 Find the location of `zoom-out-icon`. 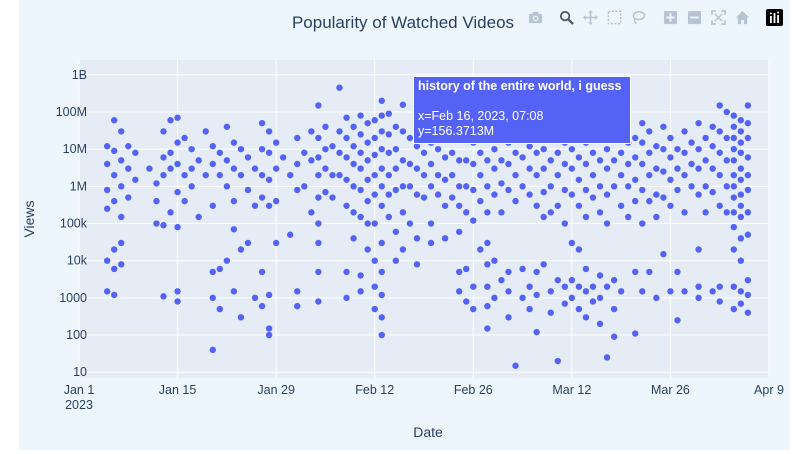

zoom-out-icon is located at coordinates (694, 17).